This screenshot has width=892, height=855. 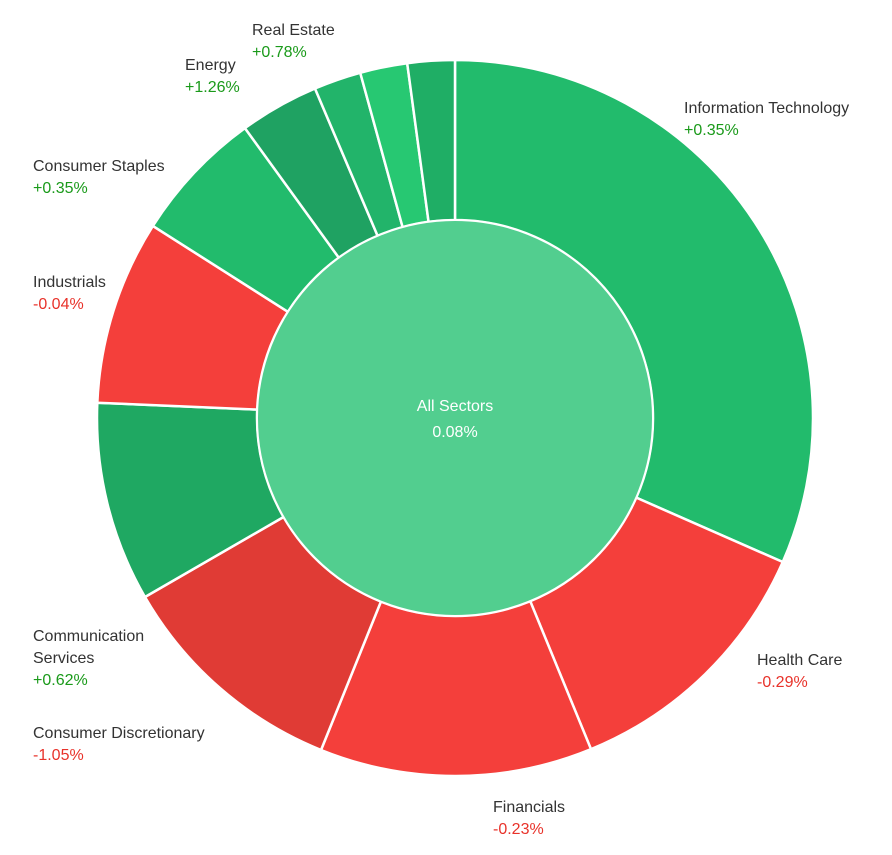 I want to click on sector-label-communication-services: Communication, so click(x=88, y=636).